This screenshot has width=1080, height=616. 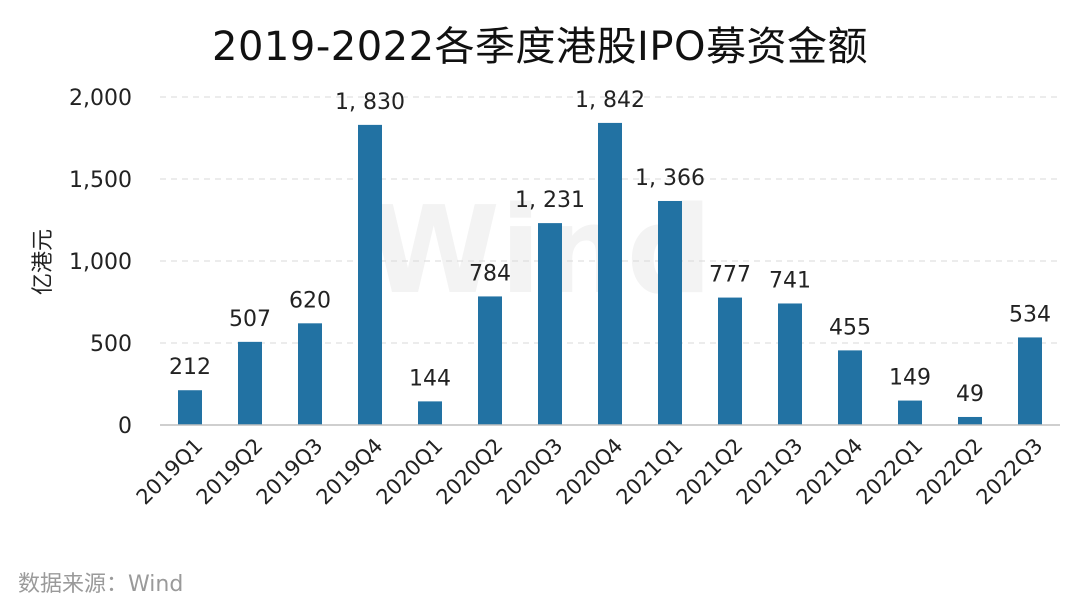 What do you see at coordinates (910, 378) in the screenshot?
I see `data-label: 149` at bounding box center [910, 378].